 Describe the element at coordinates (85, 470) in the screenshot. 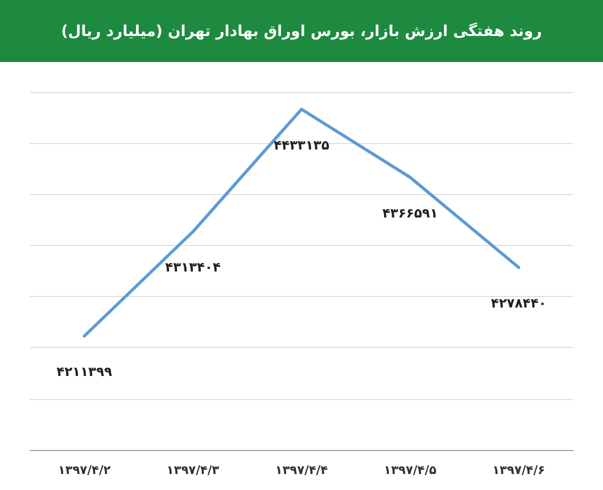

I see `x-tick-label: ۱۳۹۷/۴/۲` at that location.